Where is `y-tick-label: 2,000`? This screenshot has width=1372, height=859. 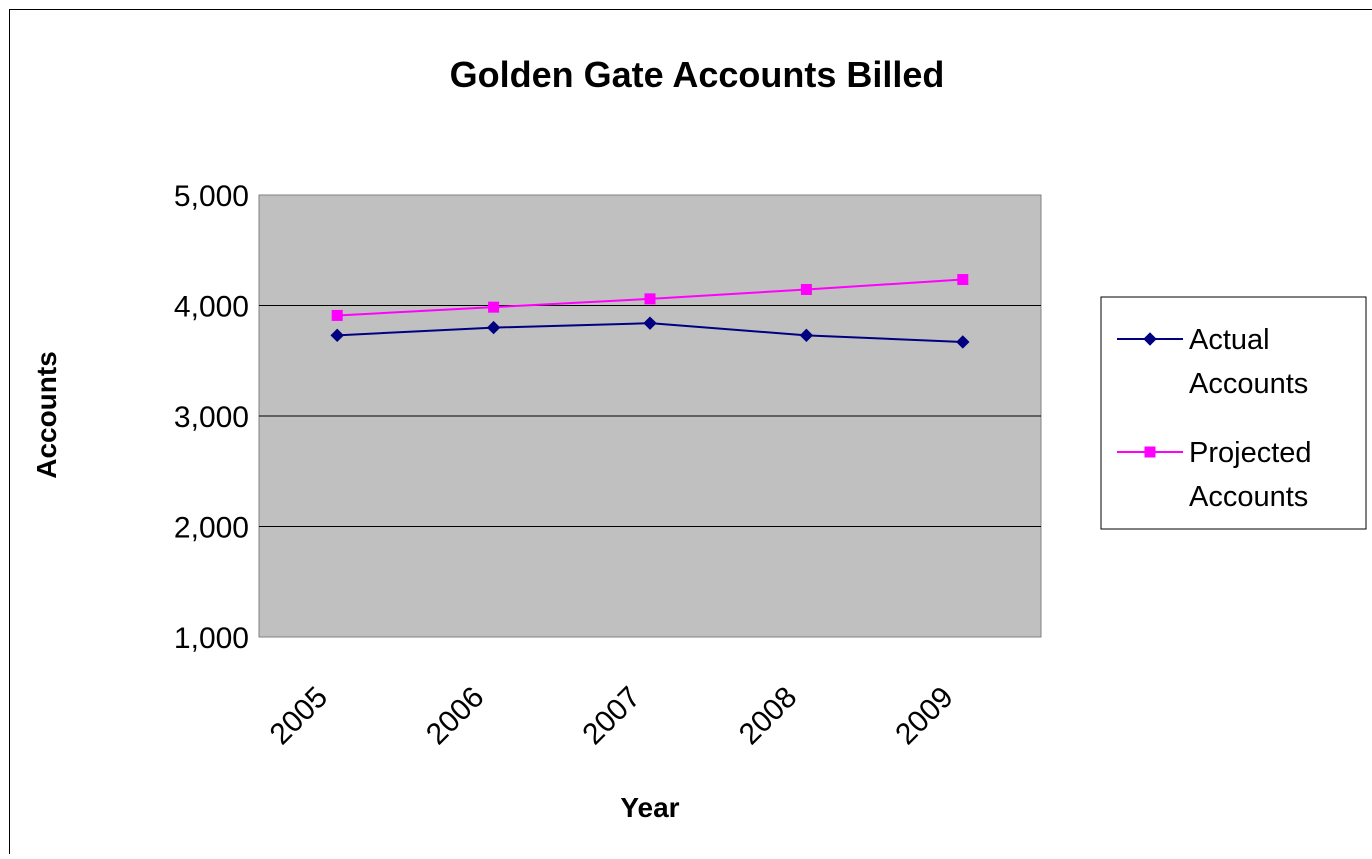
y-tick-label: 2,000 is located at coordinates (211, 528).